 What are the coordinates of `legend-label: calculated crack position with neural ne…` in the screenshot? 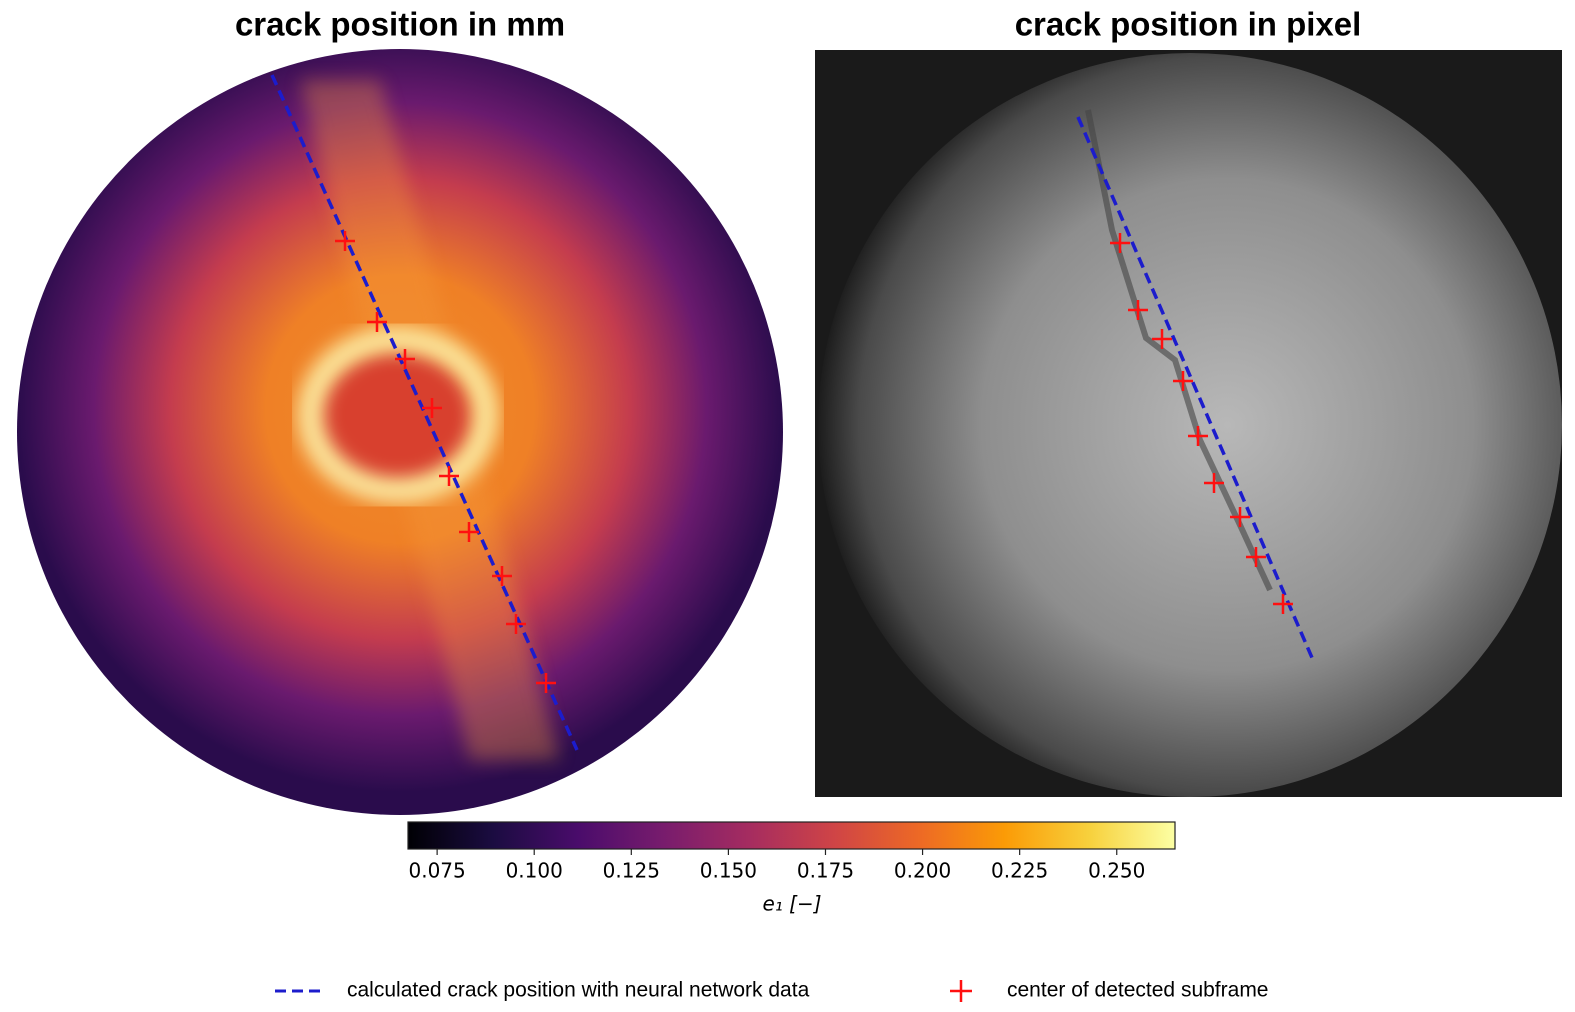 It's located at (578, 990).